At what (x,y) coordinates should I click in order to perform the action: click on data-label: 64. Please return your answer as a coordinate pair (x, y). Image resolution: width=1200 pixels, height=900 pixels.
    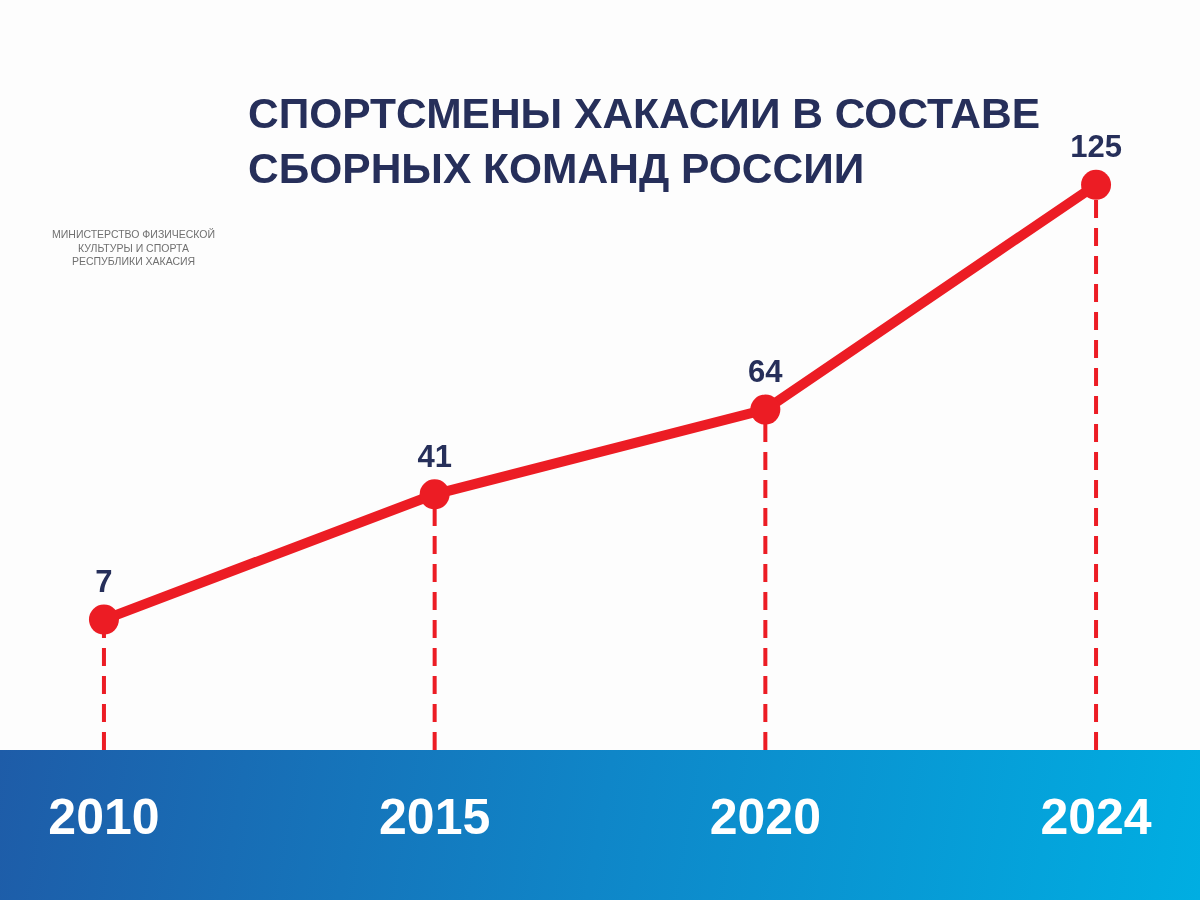
    Looking at the image, I should click on (766, 372).